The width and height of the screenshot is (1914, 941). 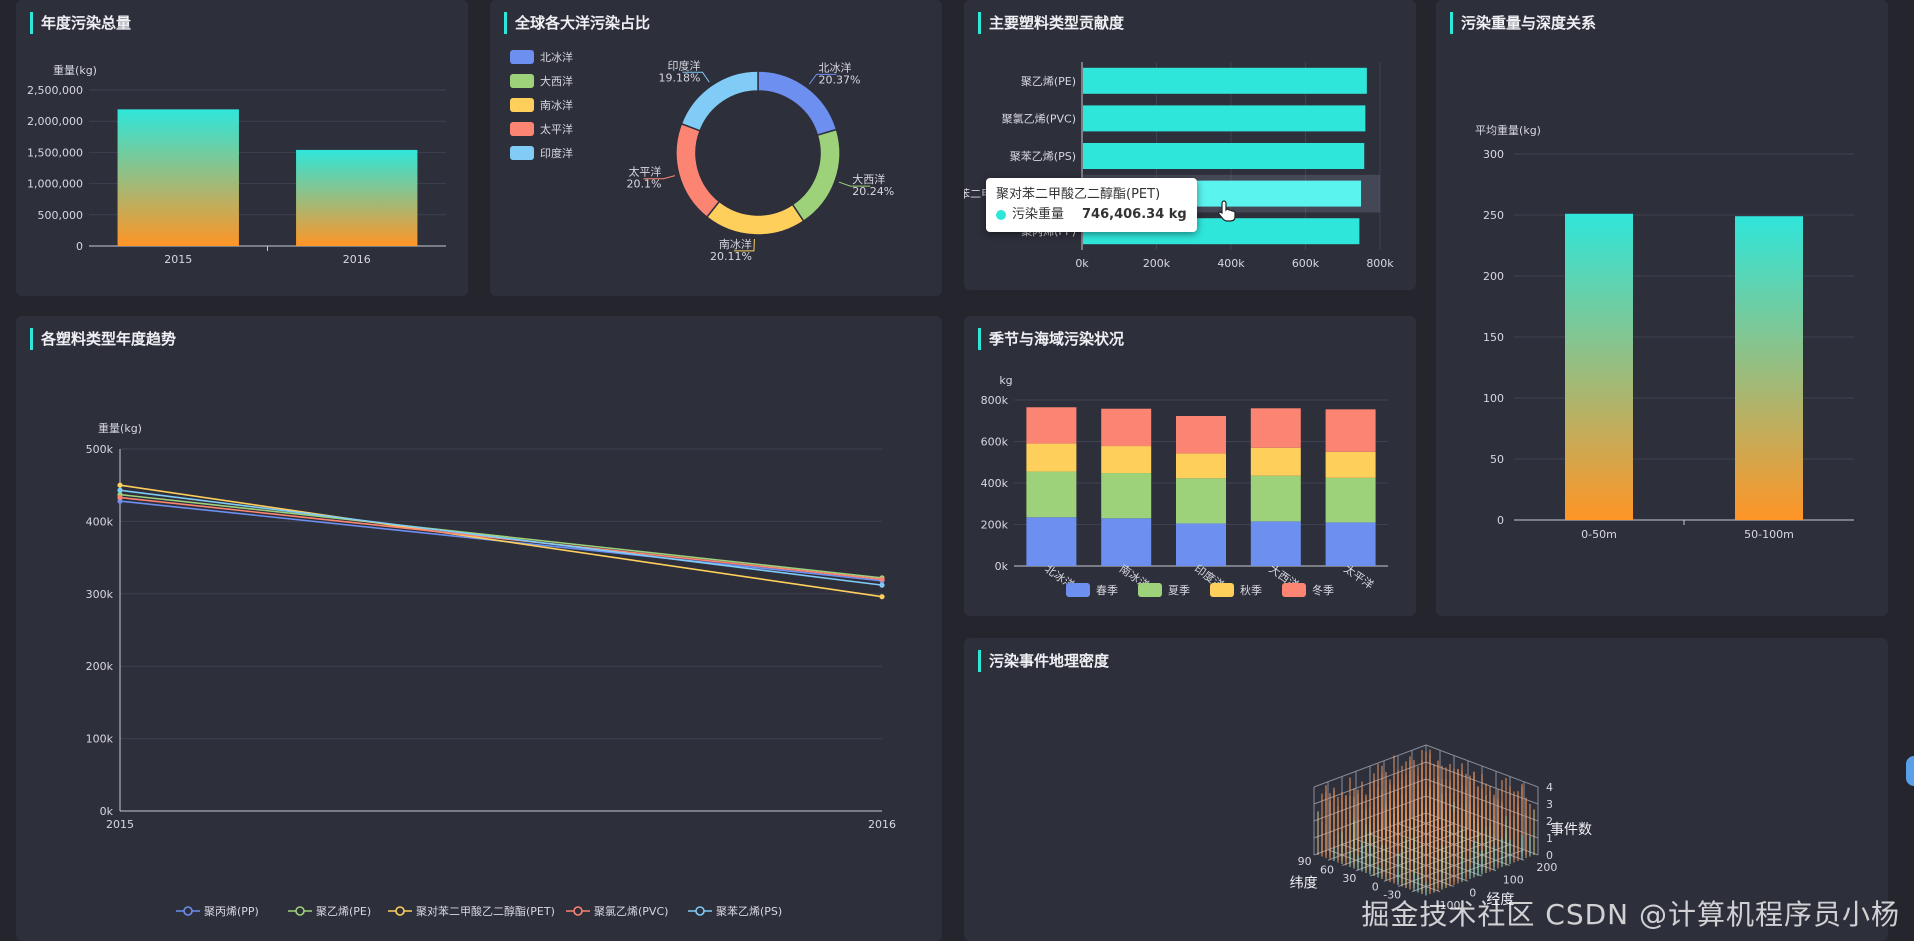 What do you see at coordinates (1001, 215) in the screenshot?
I see `tooltip-marker` at bounding box center [1001, 215].